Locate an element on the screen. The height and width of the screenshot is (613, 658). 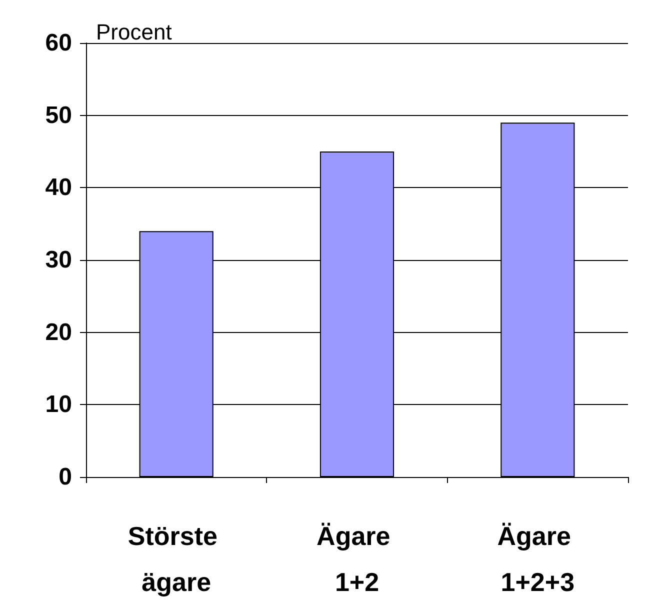
y-axis-title: Procent is located at coordinates (134, 32).